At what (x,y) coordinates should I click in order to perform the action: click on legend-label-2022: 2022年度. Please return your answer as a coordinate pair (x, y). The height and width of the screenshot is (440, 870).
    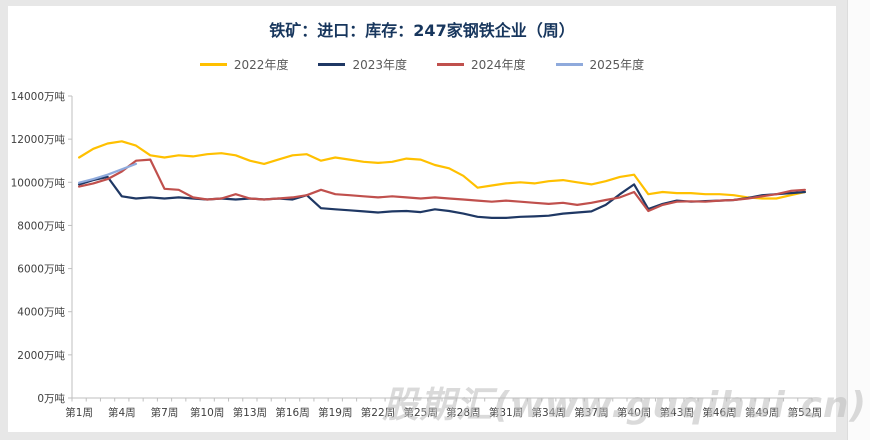
    Looking at the image, I should click on (261, 65).